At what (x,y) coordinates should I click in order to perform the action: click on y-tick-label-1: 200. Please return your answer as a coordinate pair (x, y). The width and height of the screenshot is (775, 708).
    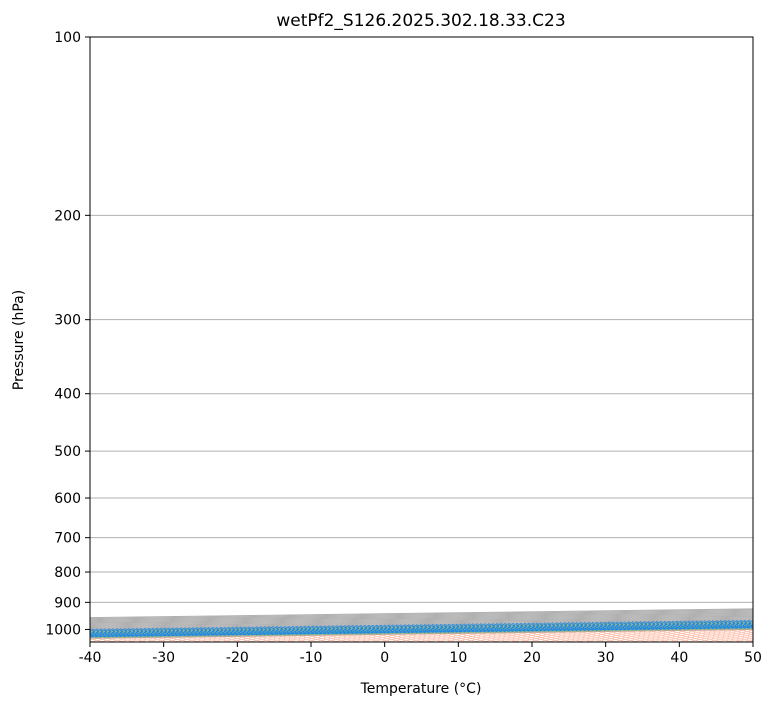
    Looking at the image, I should click on (67, 216).